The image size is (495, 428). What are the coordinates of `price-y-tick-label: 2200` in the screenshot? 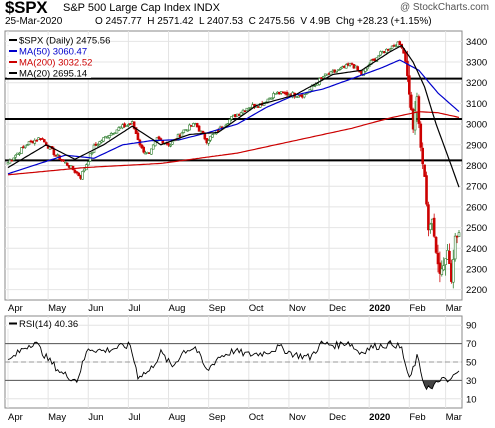 It's located at (476, 290).